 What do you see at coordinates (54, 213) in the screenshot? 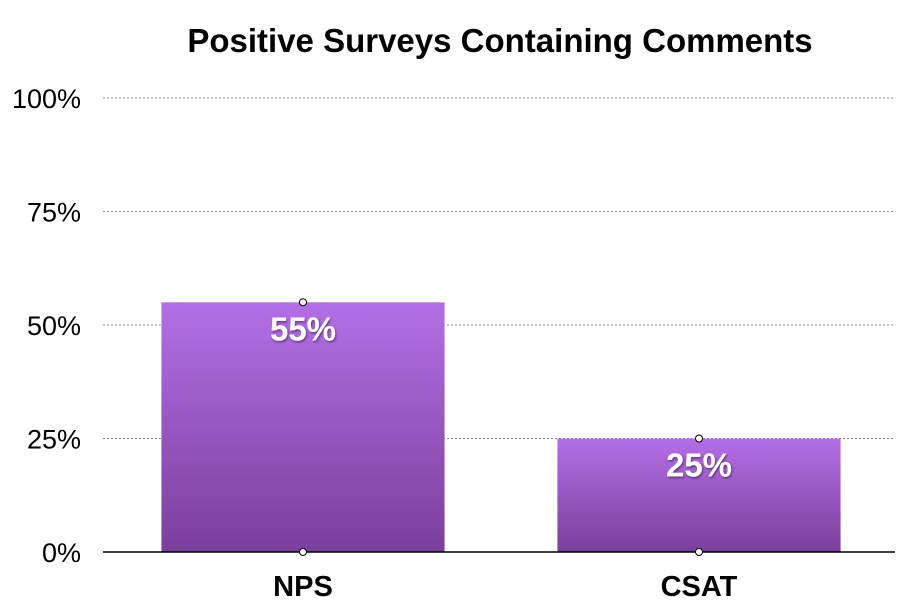
I see `y-tick-label-75: 75%` at bounding box center [54, 213].